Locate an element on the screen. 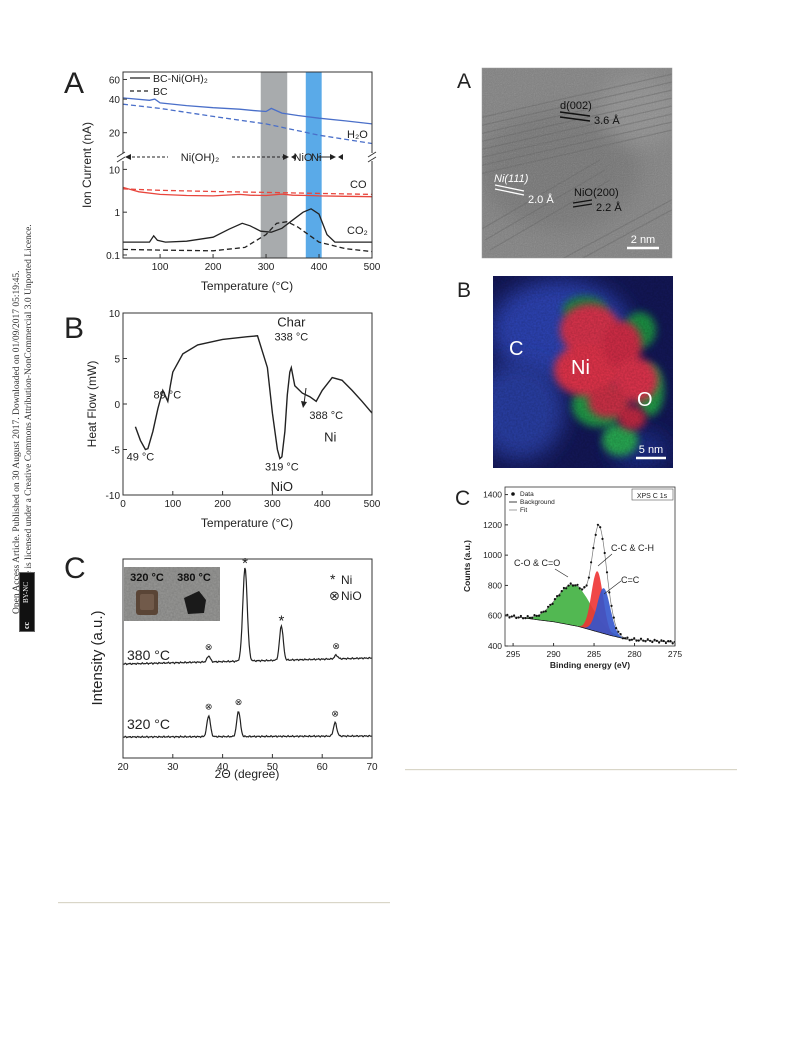 This screenshot has width=793, height=1039. xps-ytick-label: 1000 is located at coordinates (492, 555).